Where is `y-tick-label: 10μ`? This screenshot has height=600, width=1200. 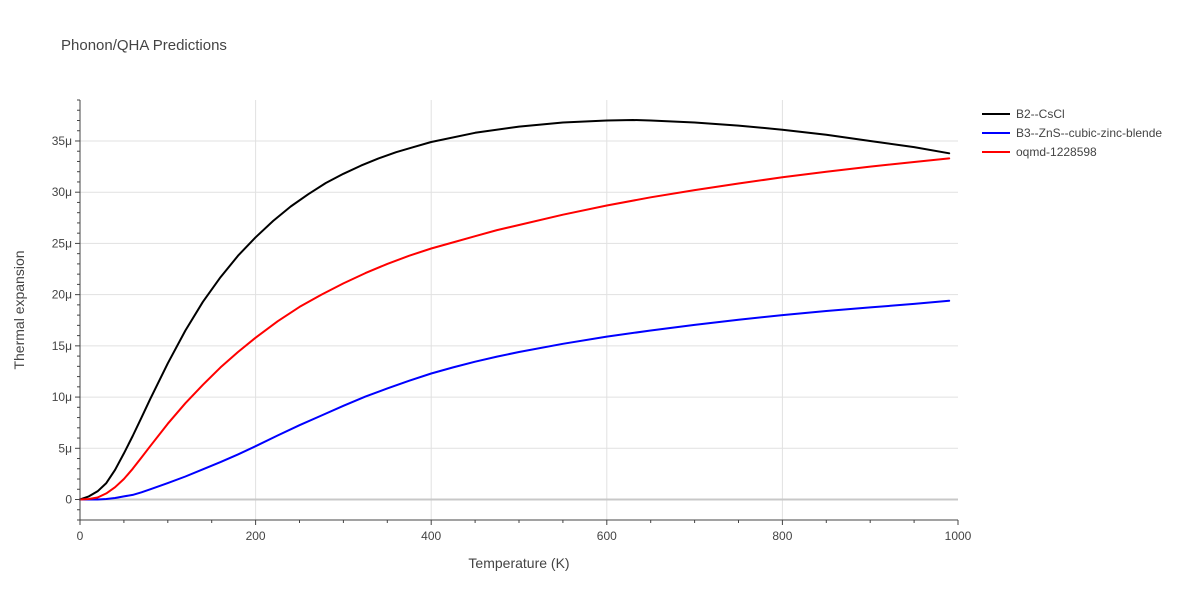
y-tick-label: 10μ is located at coordinates (62, 397).